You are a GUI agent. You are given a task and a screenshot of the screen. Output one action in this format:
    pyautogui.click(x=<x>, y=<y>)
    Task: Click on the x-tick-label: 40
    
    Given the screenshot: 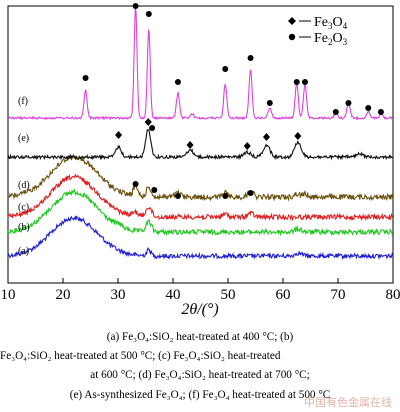 What is the action you would take?
    pyautogui.click(x=173, y=295)
    